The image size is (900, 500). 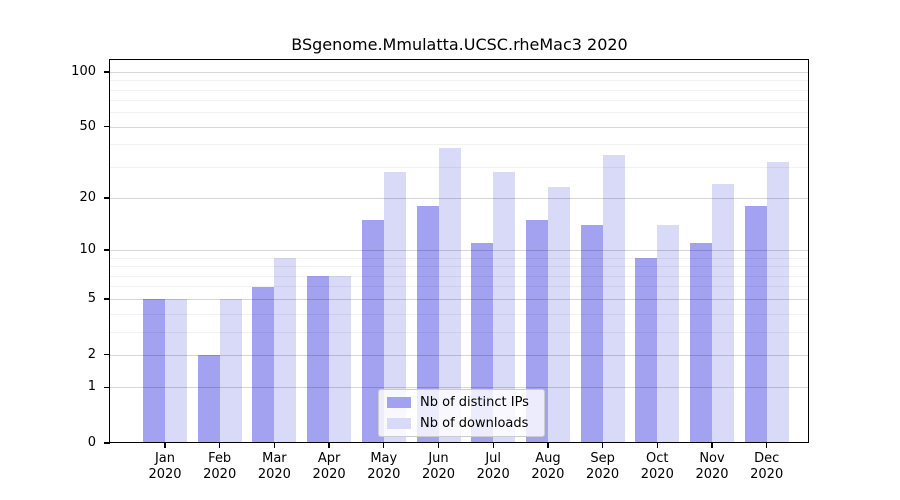 I want to click on bar-downloads-nov, so click(x=723, y=313).